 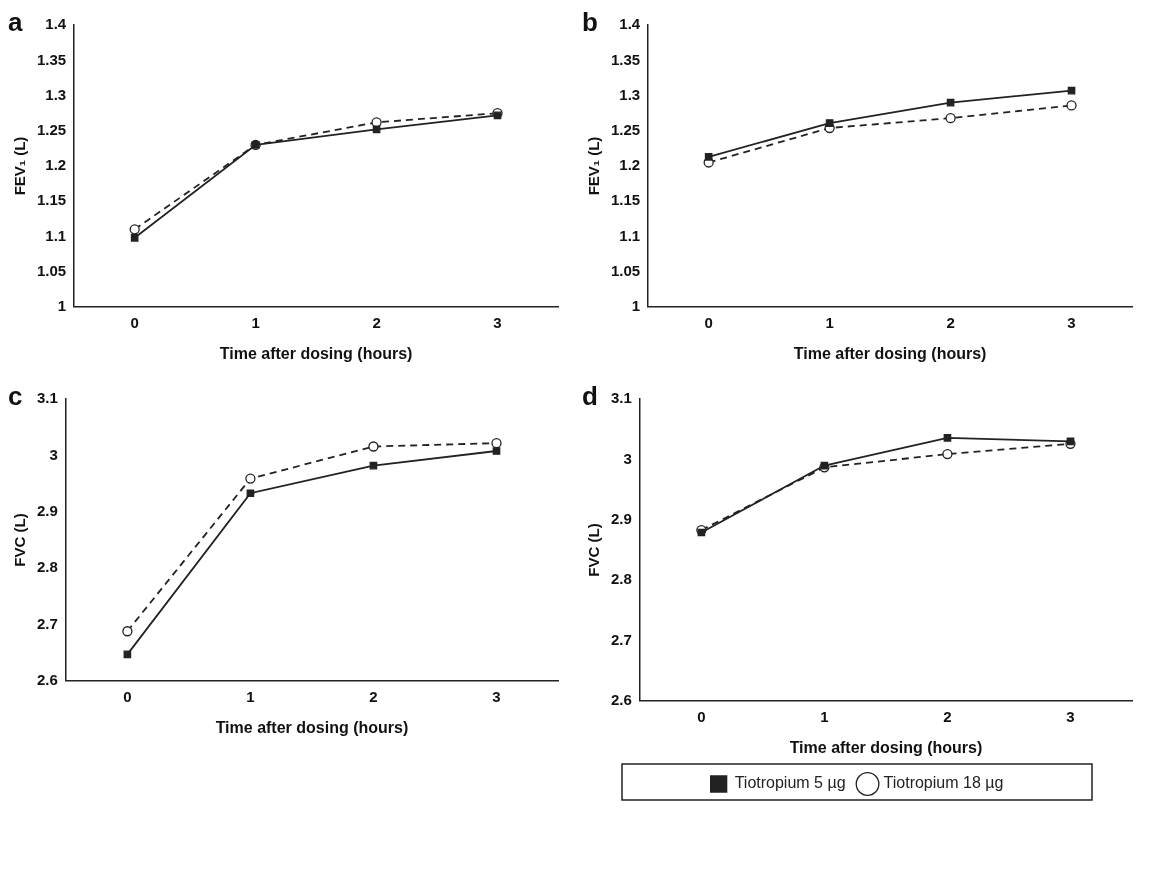 What do you see at coordinates (590, 395) in the screenshot?
I see `chart-title: d` at bounding box center [590, 395].